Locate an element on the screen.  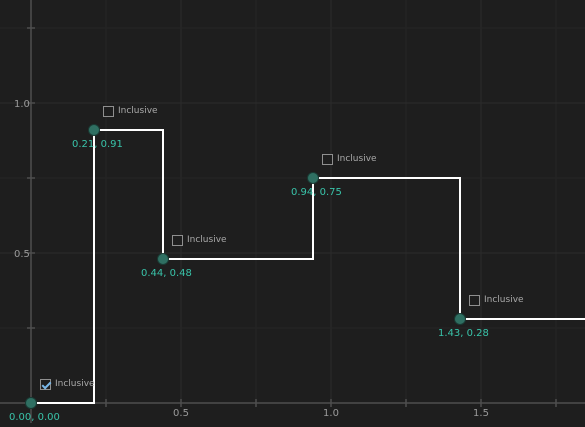
point-coordinate-label: 1.43, 0.28 is located at coordinates (463, 333).